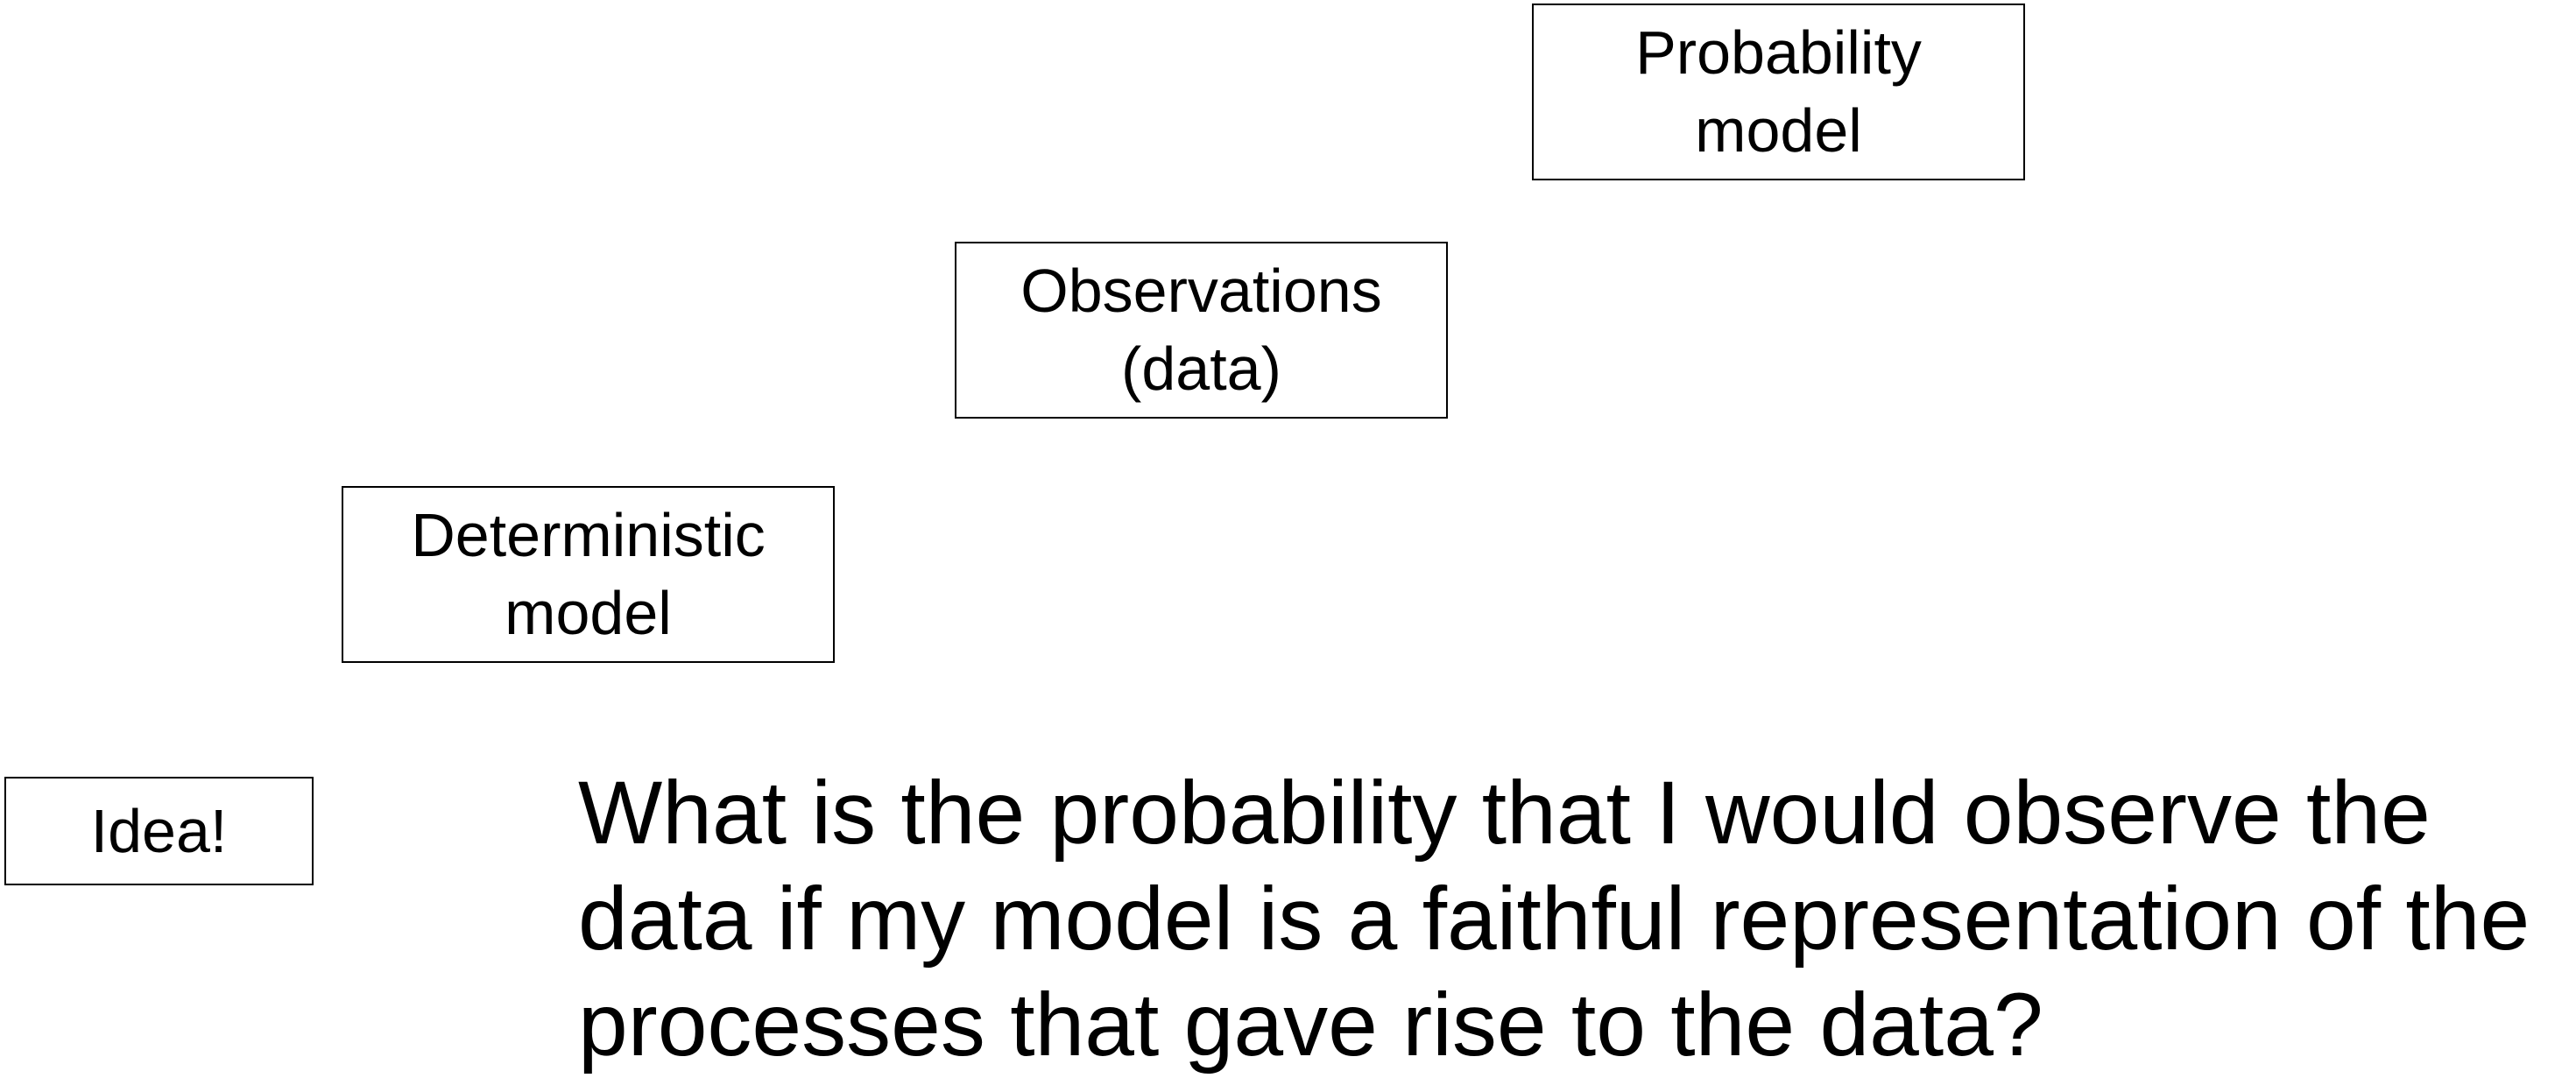 The width and height of the screenshot is (2576, 1078). I want to click on observations-label-line2: (data), so click(1201, 369).